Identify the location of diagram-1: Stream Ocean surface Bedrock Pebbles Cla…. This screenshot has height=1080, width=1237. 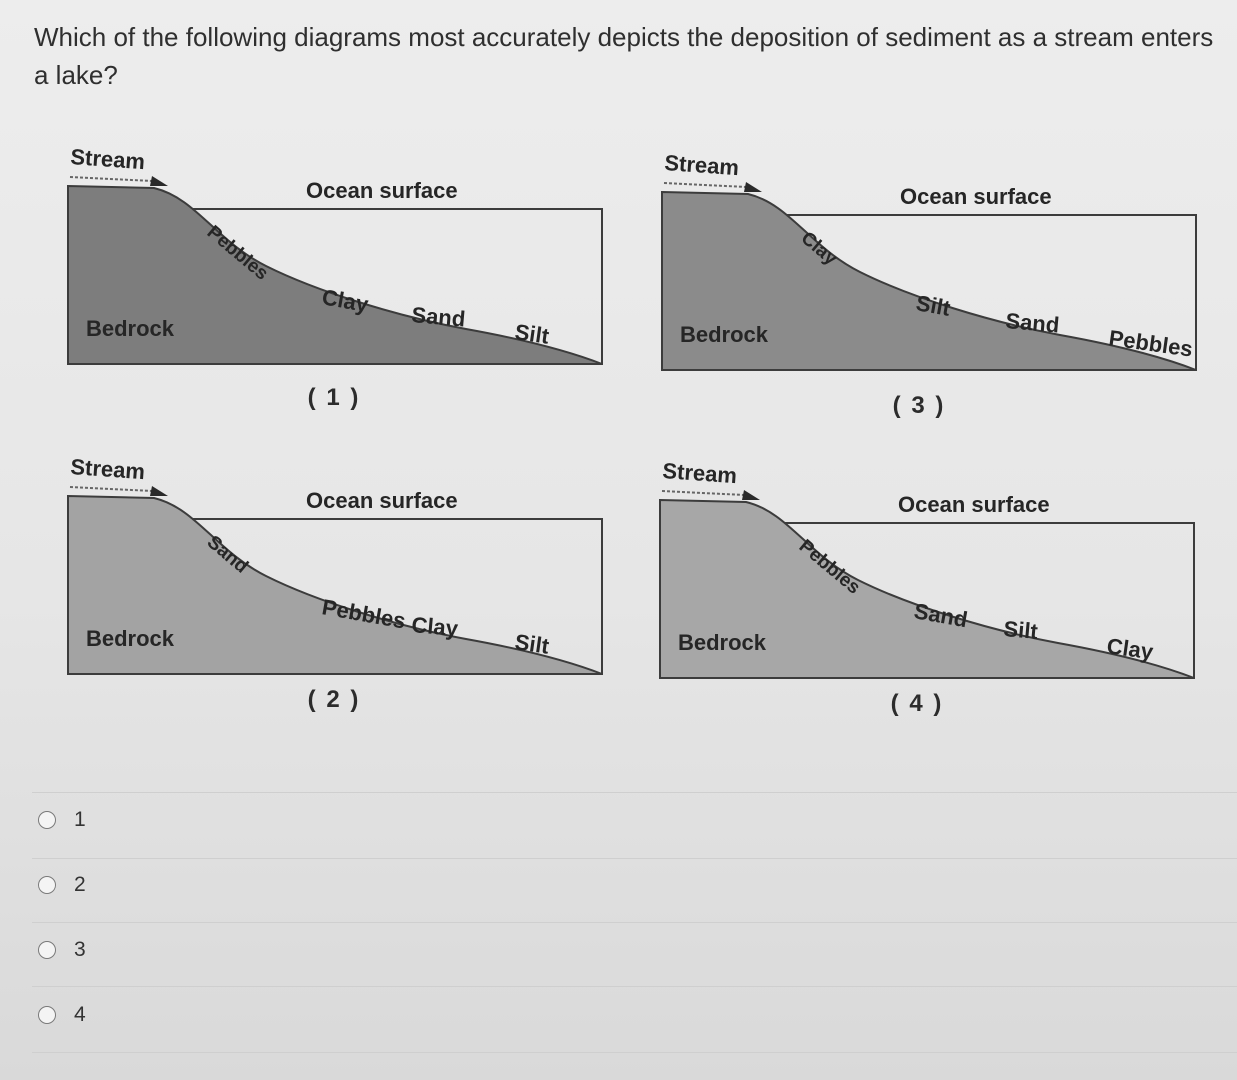
(336, 260).